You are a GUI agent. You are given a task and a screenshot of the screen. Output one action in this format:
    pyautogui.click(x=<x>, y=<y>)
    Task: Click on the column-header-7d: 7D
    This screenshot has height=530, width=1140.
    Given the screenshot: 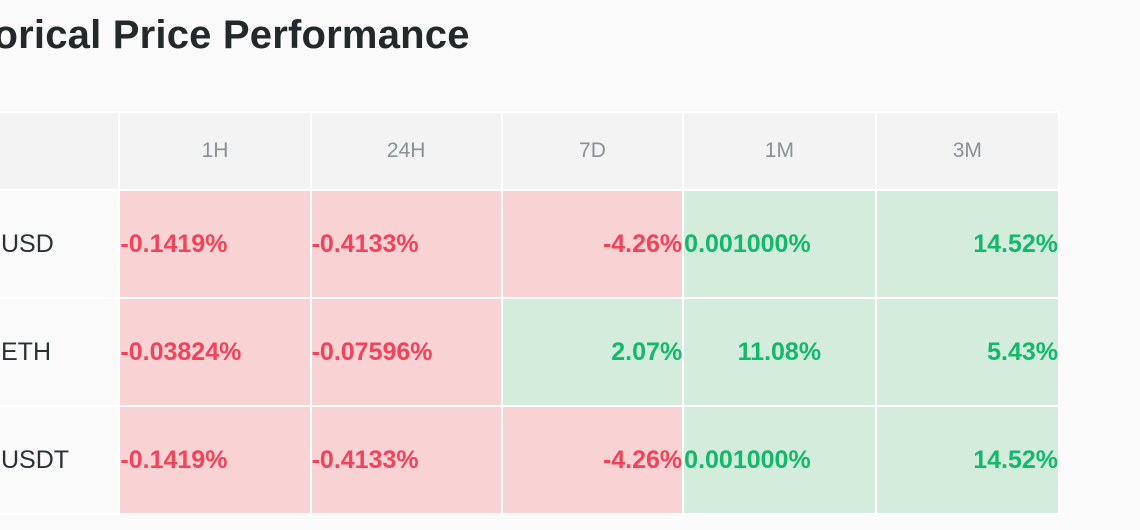 What is the action you would take?
    pyautogui.click(x=592, y=151)
    